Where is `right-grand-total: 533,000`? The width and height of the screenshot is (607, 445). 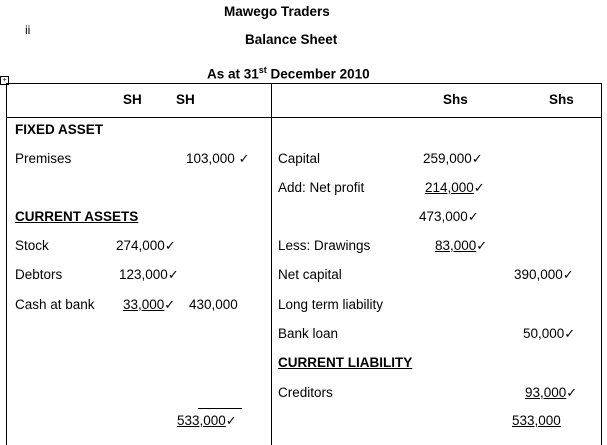 right-grand-total: 533,000 is located at coordinates (536, 421).